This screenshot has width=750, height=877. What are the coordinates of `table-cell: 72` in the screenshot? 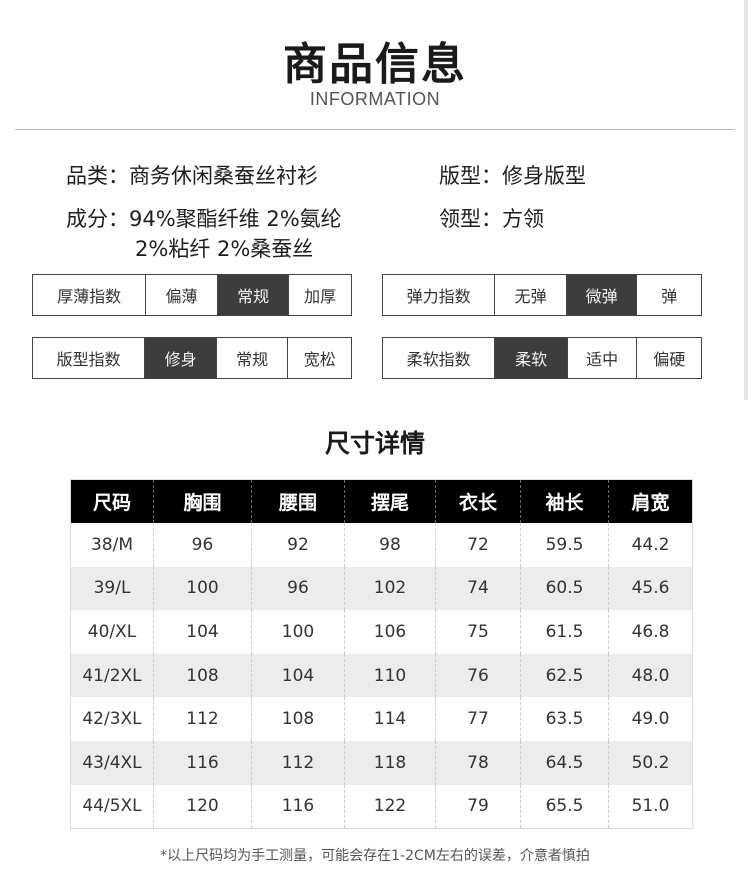 It's located at (478, 545).